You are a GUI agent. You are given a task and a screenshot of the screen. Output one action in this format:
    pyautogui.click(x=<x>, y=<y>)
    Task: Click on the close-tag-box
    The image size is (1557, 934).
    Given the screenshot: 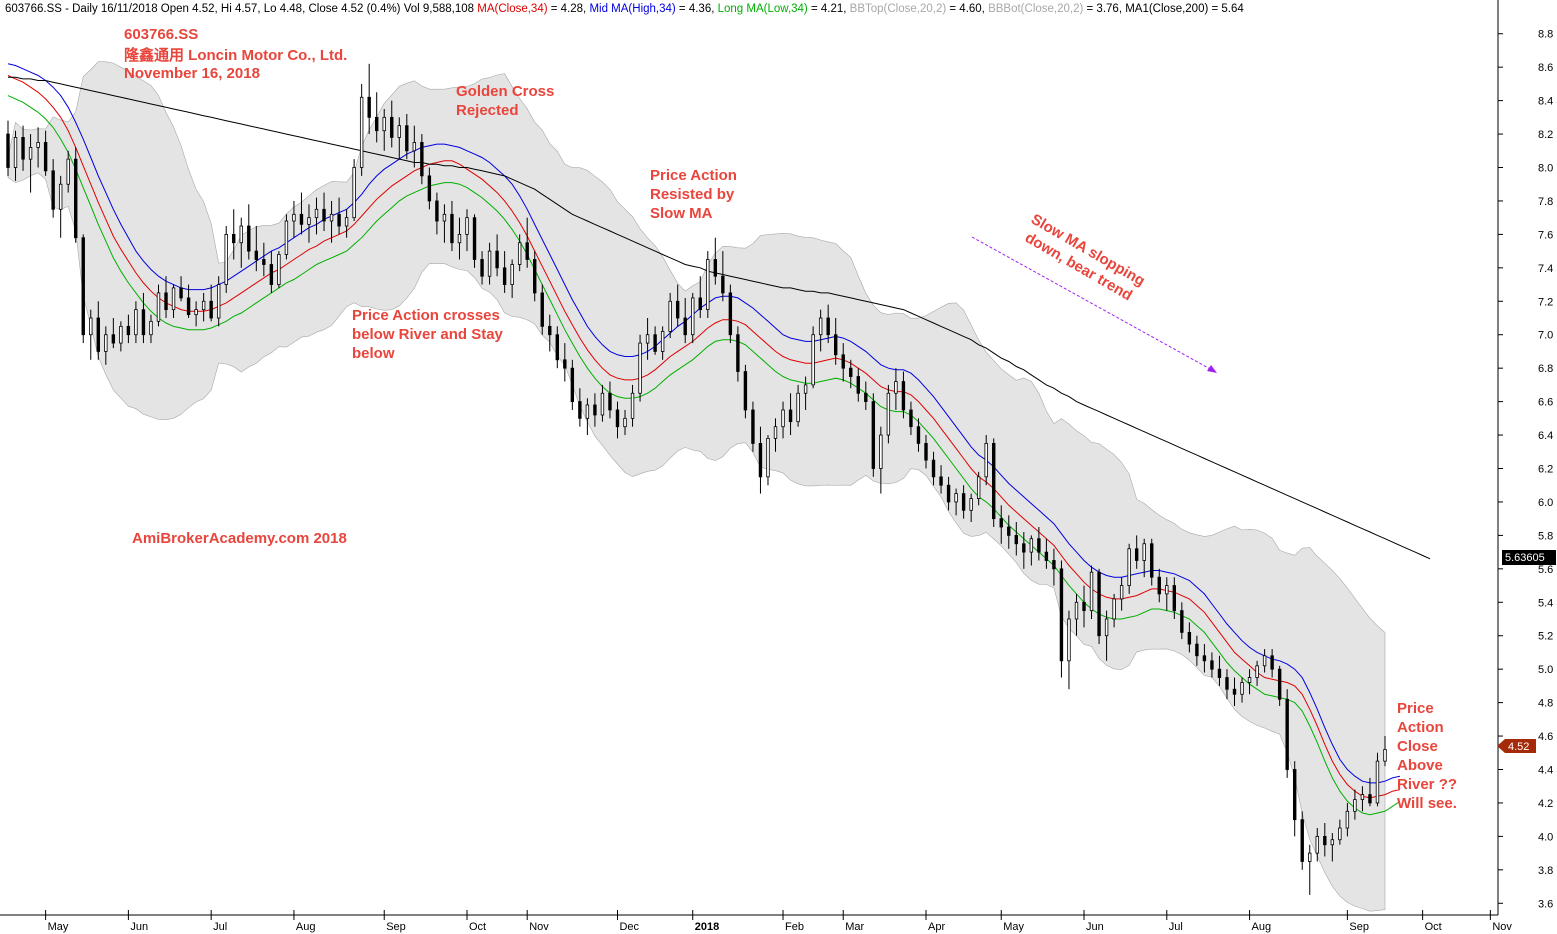 What is the action you would take?
    pyautogui.click(x=1516, y=746)
    